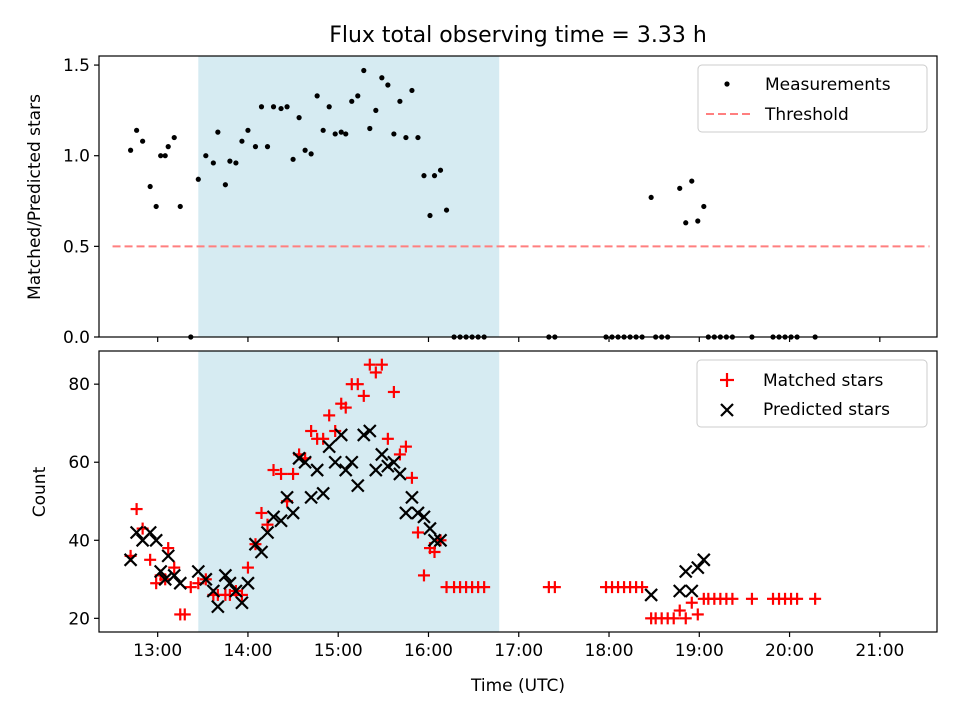  What do you see at coordinates (727, 84) in the screenshot?
I see `measurements-legend-marker` at bounding box center [727, 84].